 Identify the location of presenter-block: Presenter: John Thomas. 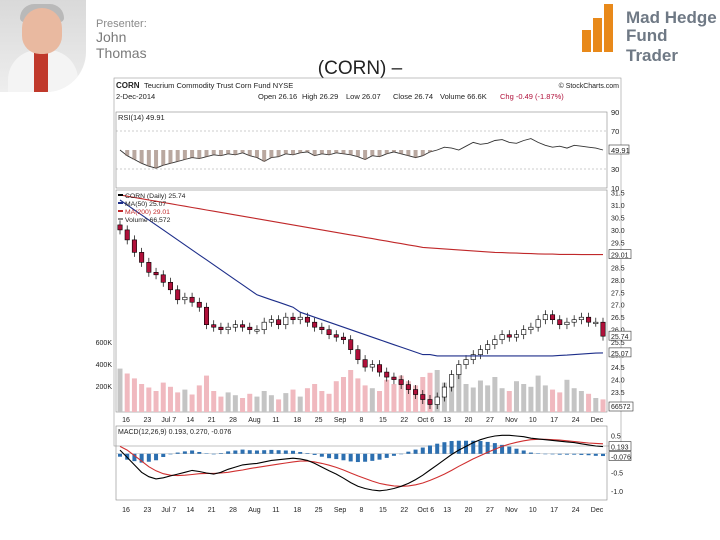
(90, 50).